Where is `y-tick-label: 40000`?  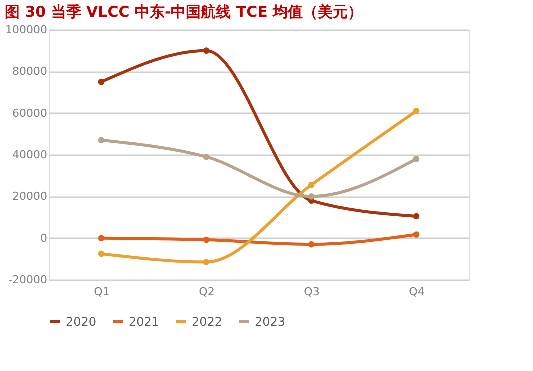
y-tick-label: 40000 is located at coordinates (30, 155).